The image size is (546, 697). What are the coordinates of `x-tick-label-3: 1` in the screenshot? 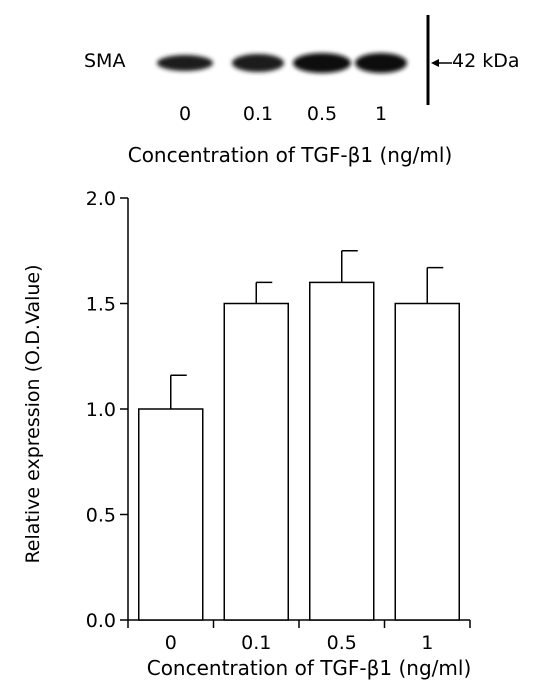 It's located at (427, 643).